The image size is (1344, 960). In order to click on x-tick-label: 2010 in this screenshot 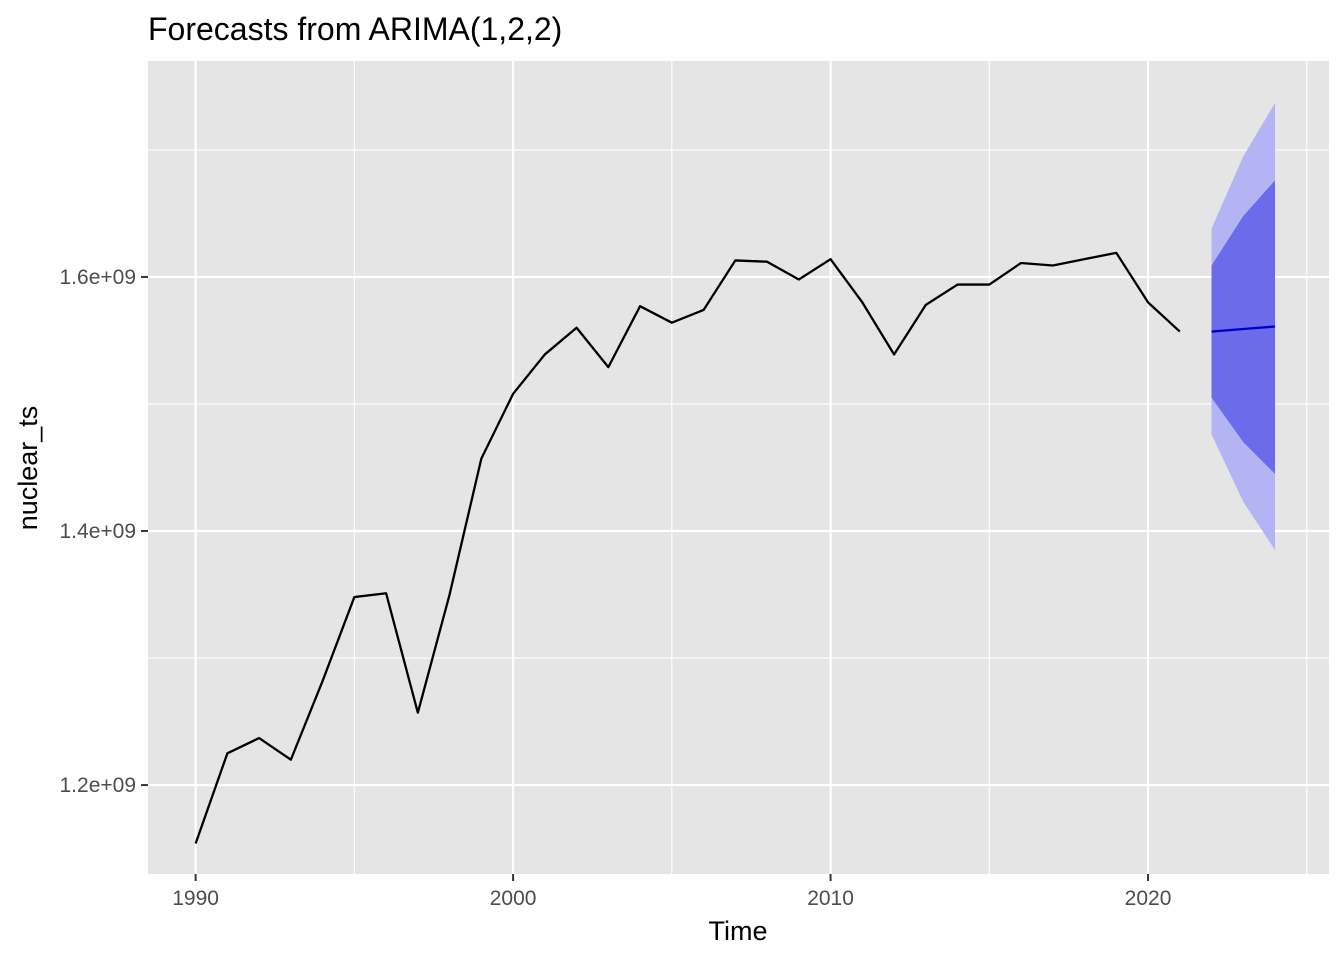, I will do `click(830, 898)`.